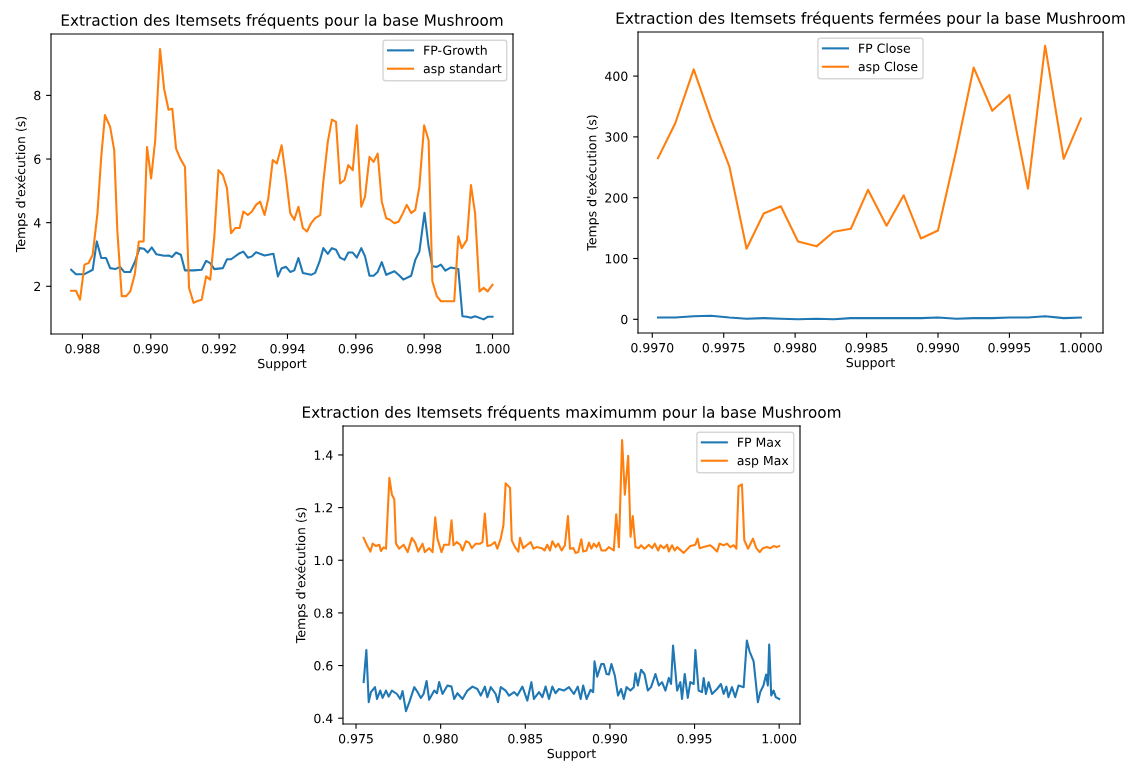  I want to click on x-tick-label: 0.980, so click(440, 738).